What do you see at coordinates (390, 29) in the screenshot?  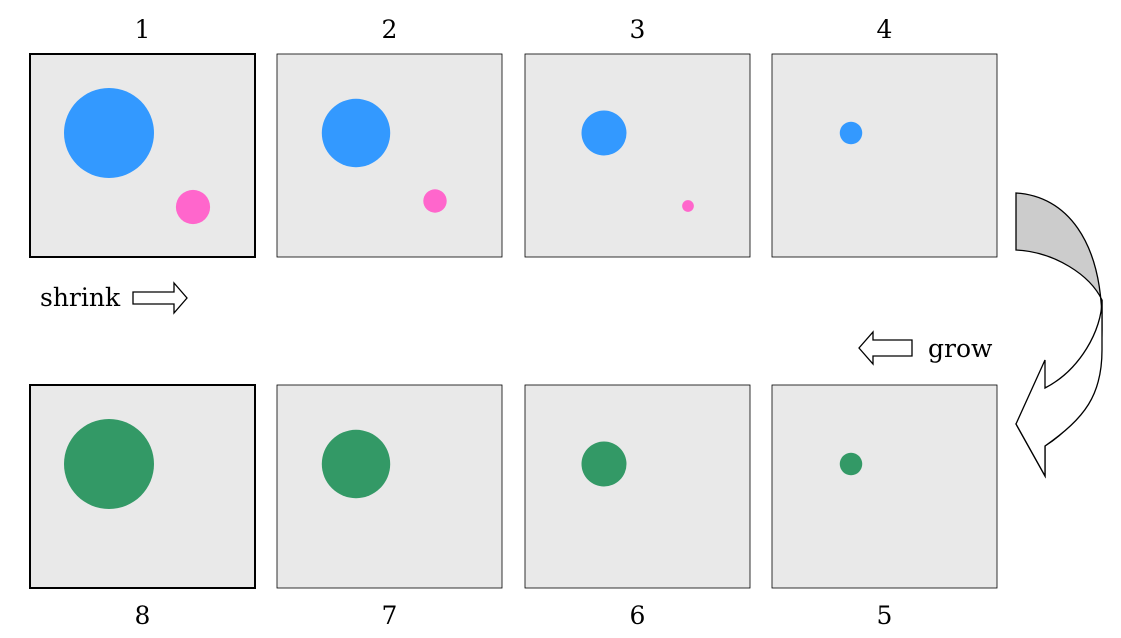 I see `panel-number: 2` at bounding box center [390, 29].